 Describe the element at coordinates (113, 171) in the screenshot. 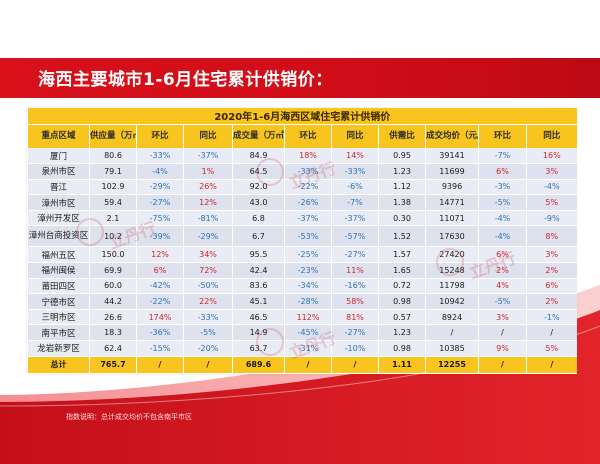

I see `table-cell: 79.1` at that location.